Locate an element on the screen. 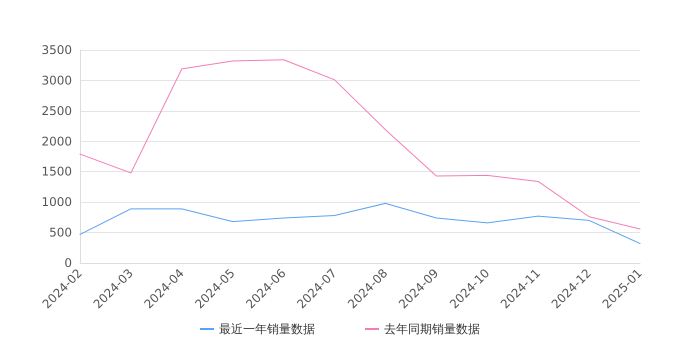 Image resolution: width=680 pixels, height=350 pixels. y-tick-label: 2000 is located at coordinates (56, 141).